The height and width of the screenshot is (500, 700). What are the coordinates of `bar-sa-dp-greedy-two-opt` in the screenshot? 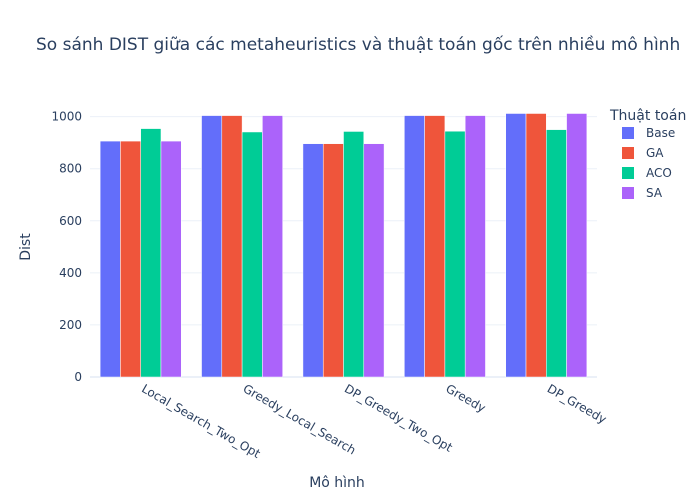 It's located at (374, 260).